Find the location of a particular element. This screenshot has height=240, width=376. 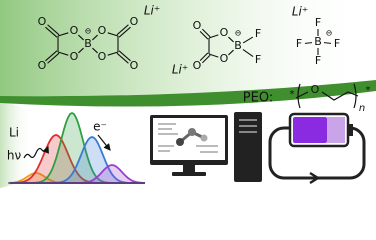

bottom-shade is located at coordinates (40, 144).